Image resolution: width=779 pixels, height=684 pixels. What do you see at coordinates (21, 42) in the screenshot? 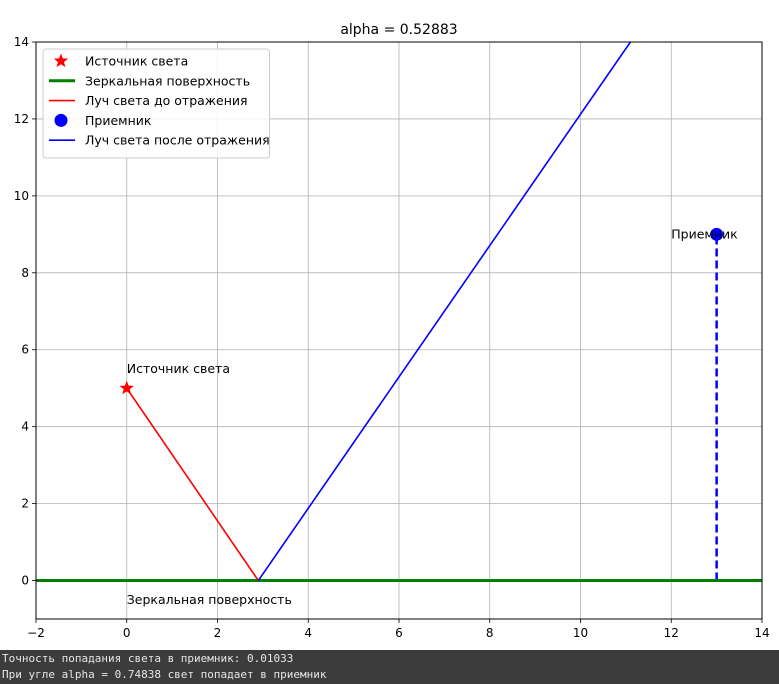
I see `y-tick-label: 14` at bounding box center [21, 42].